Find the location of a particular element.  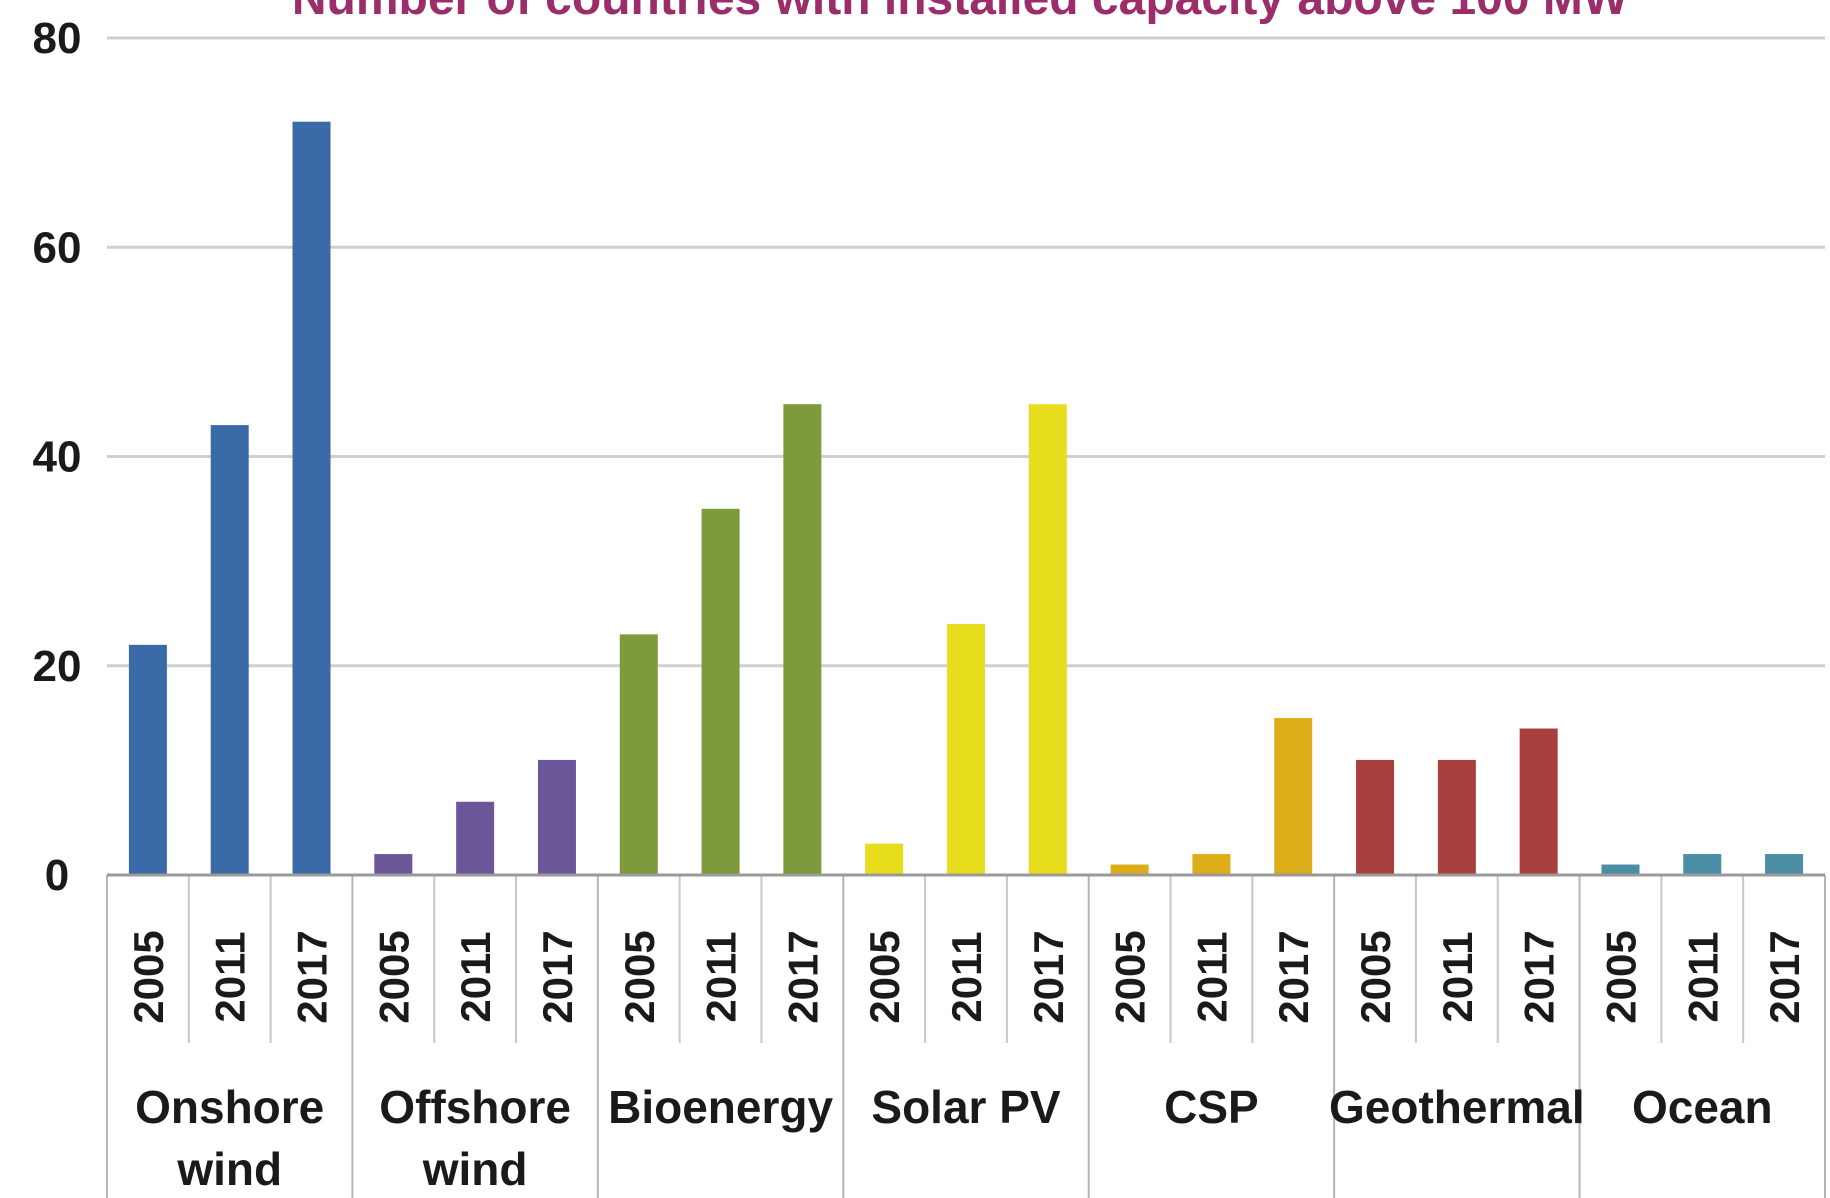

group-label: CSP is located at coordinates (1211, 1107).